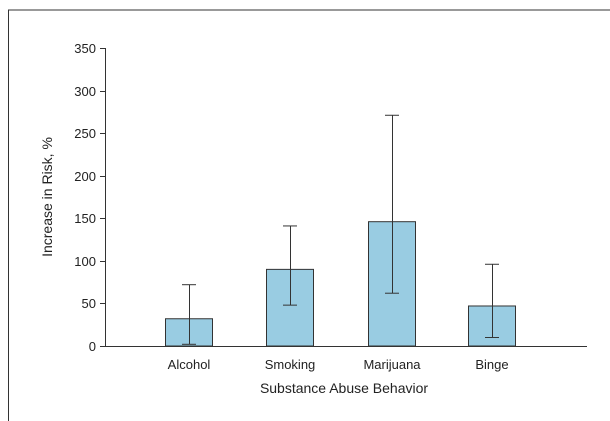 Image resolution: width=610 pixels, height=421 pixels. What do you see at coordinates (85, 218) in the screenshot?
I see `y-tick-label: 150` at bounding box center [85, 218].